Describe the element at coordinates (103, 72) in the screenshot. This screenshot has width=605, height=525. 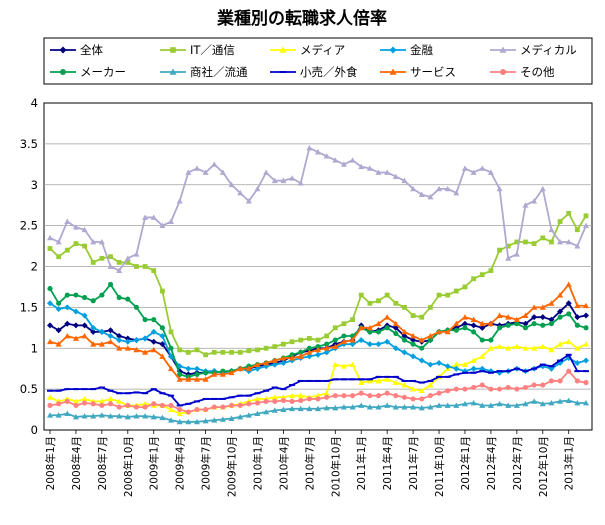
I see `legend-label: メーカー` at that location.